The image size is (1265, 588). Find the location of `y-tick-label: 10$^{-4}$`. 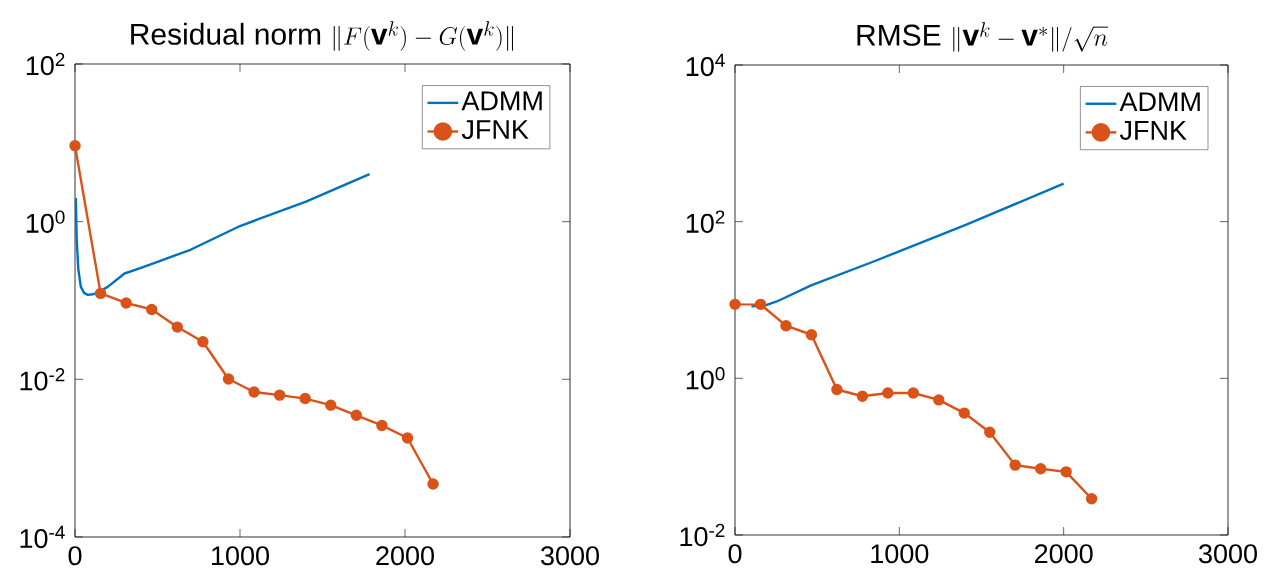

y-tick-label: 10$^{-4}$ is located at coordinates (42, 537).